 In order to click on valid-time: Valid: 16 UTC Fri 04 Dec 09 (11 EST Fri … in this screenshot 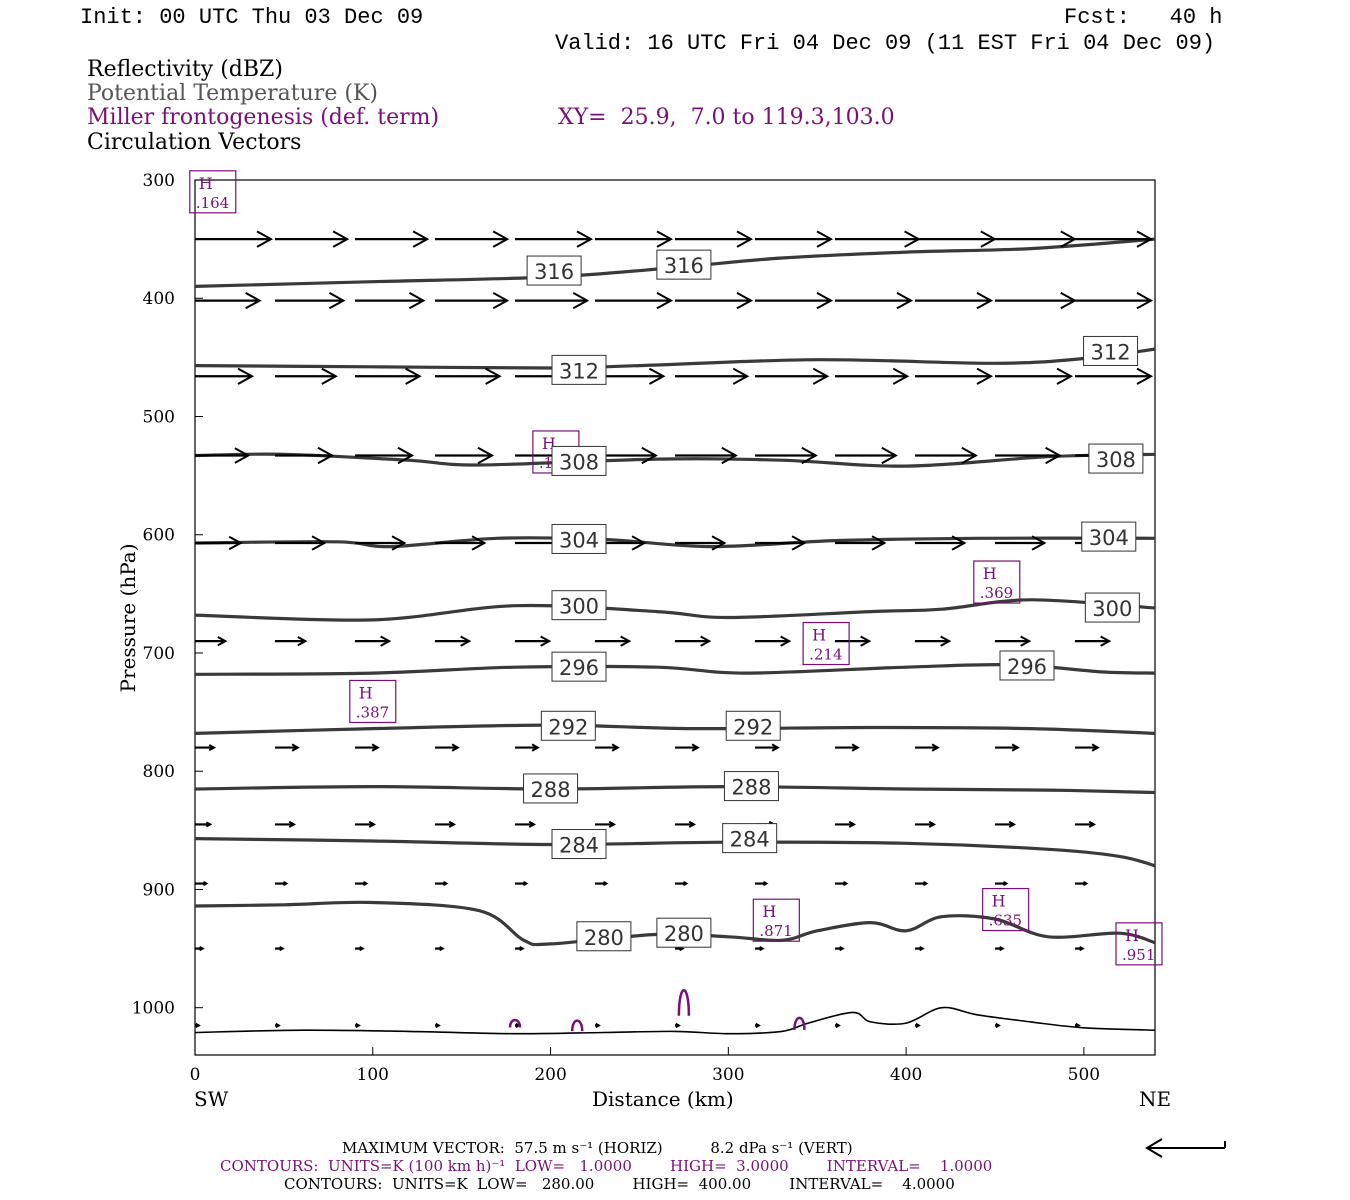, I will do `click(885, 43)`.